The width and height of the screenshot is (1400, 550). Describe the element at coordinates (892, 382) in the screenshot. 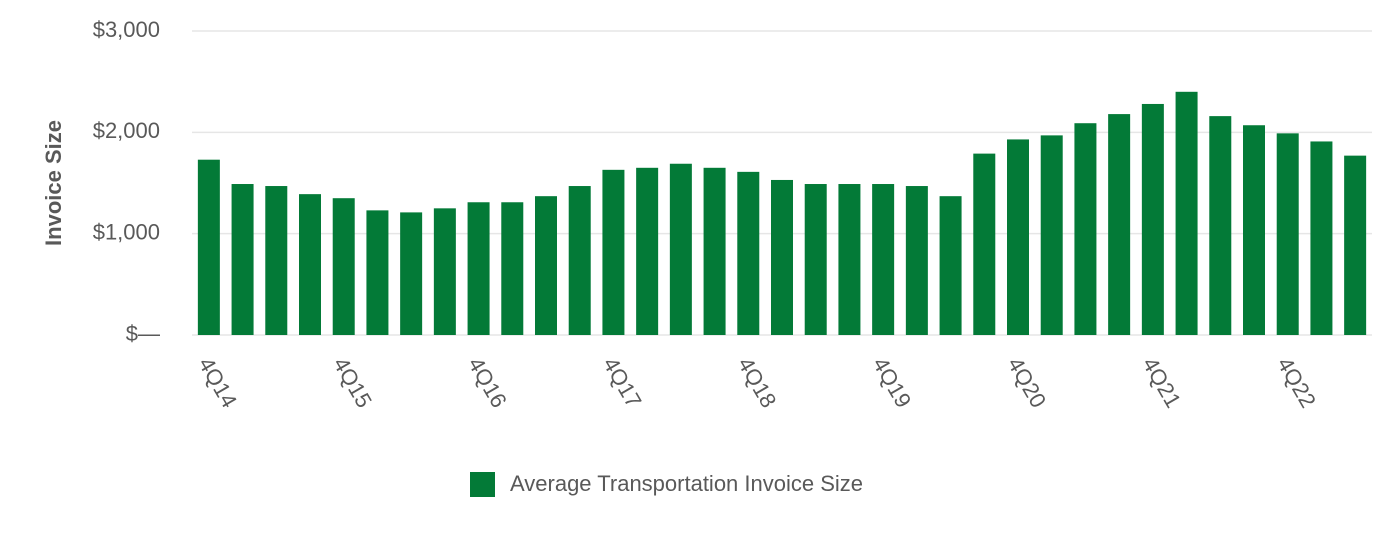

I see `x-tick-label: 4Q19` at that location.